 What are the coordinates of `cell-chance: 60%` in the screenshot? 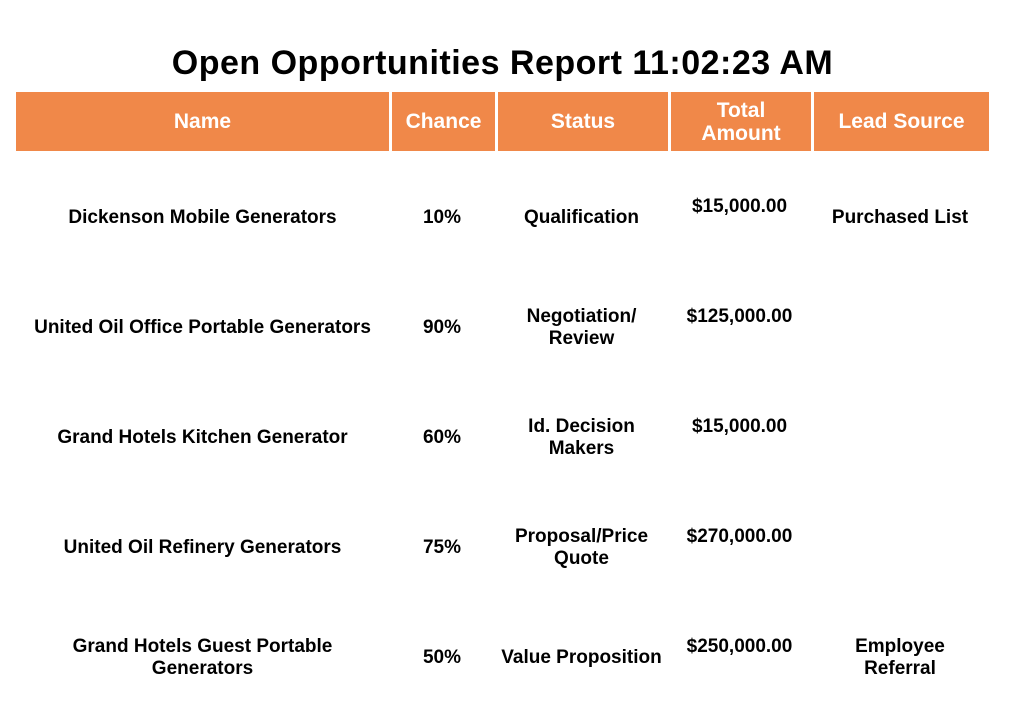 It's located at (442, 437).